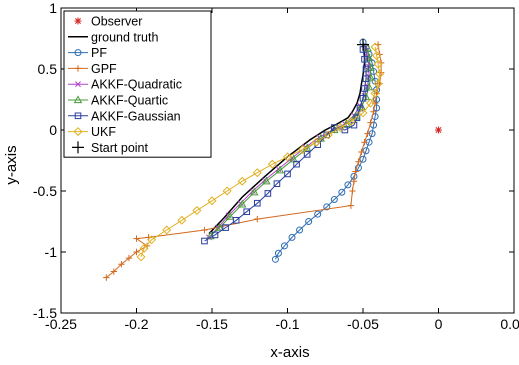  What do you see at coordinates (78, 116) in the screenshot?
I see `legend-marker-akkf-gaussian` at bounding box center [78, 116].